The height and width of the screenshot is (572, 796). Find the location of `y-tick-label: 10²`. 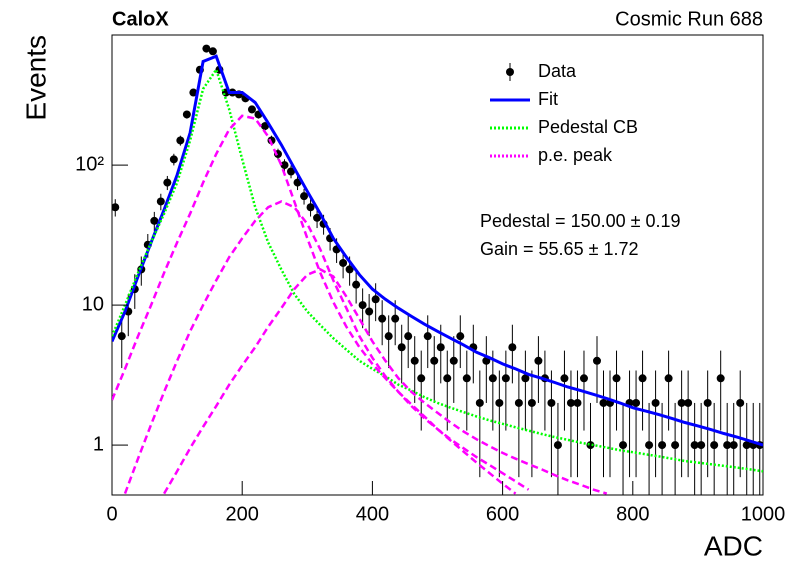

y-tick-label: 10² is located at coordinates (89, 164).